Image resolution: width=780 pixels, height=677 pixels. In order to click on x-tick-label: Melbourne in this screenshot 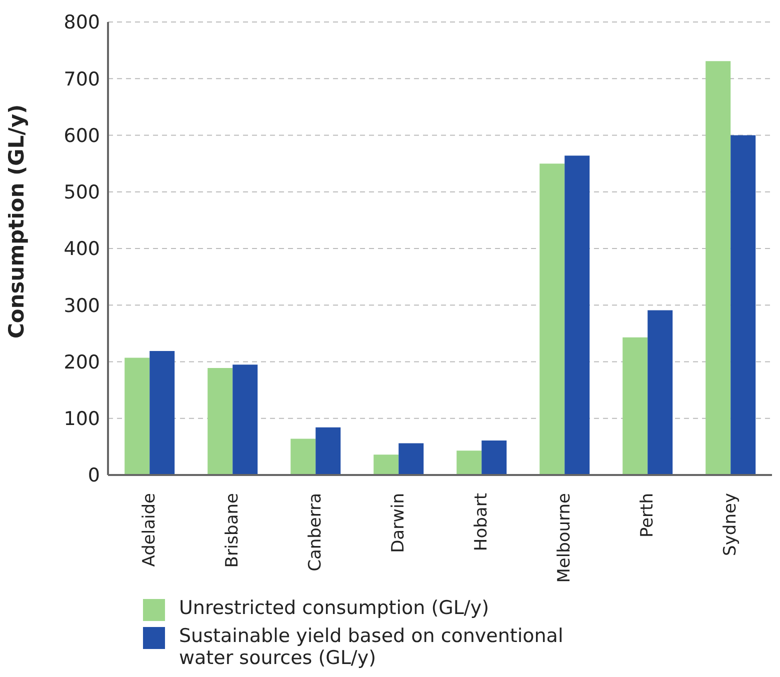, I will do `click(564, 538)`.